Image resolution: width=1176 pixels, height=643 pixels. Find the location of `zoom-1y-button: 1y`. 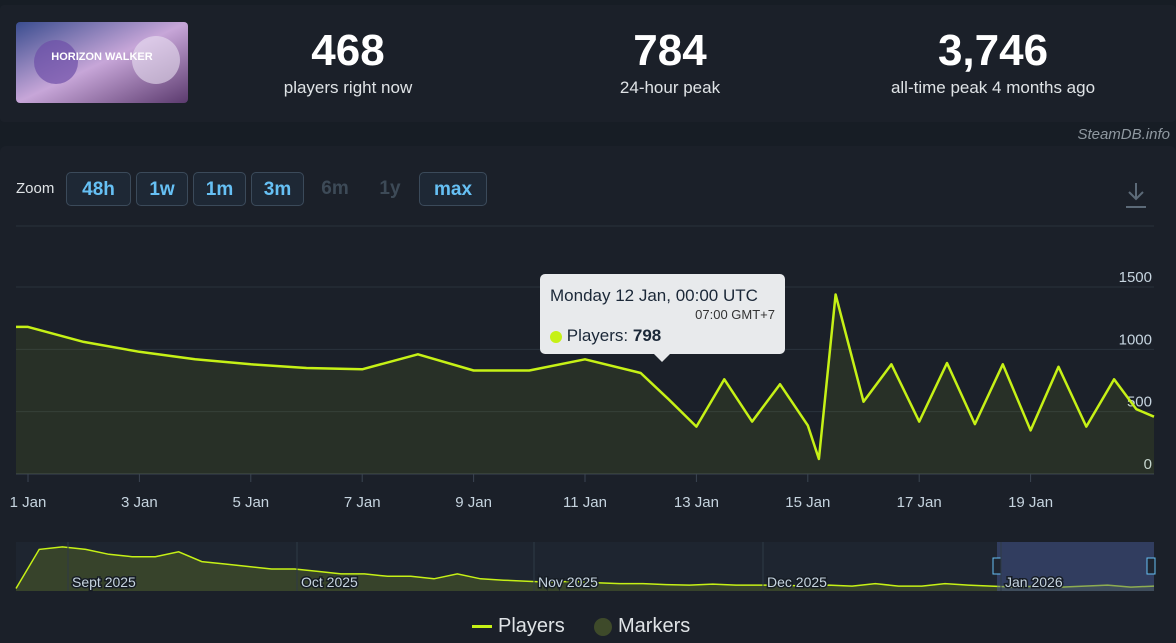

zoom-1y-button: 1y is located at coordinates (390, 188).